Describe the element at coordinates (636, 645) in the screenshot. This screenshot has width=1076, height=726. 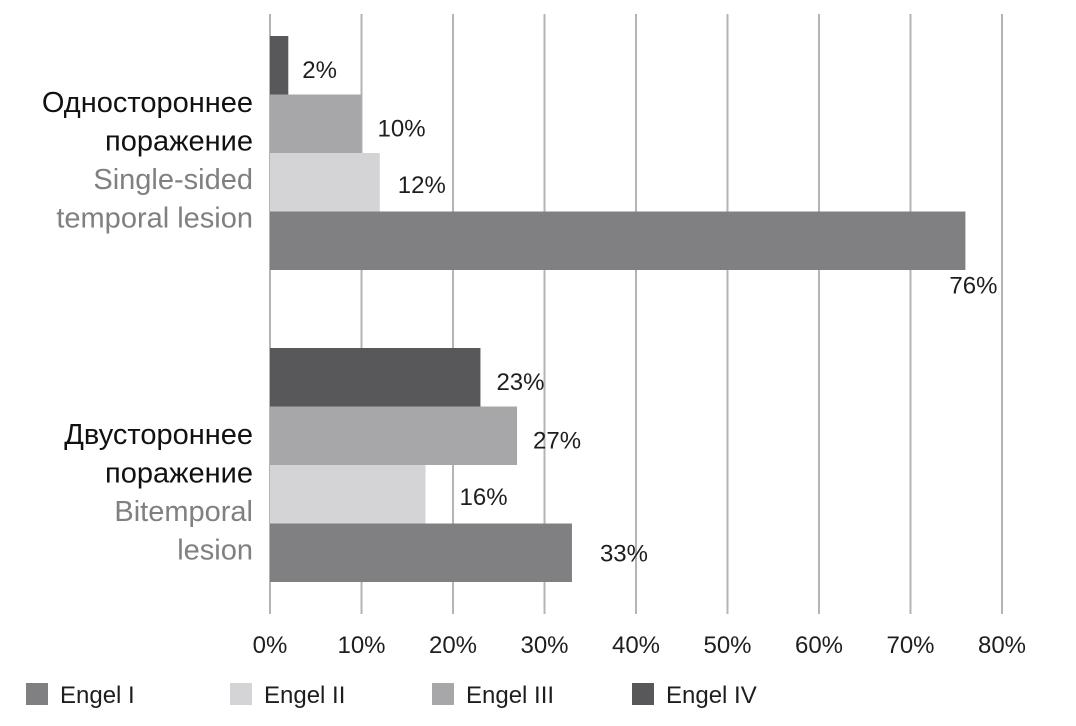
I see `x-tick-label: 40%` at that location.